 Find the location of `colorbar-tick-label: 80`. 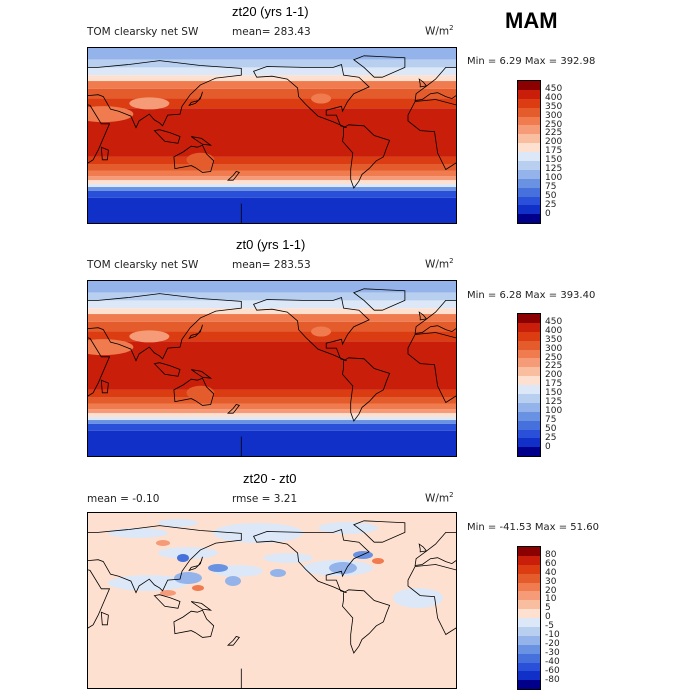

colorbar-tick-label: 80 is located at coordinates (551, 554).